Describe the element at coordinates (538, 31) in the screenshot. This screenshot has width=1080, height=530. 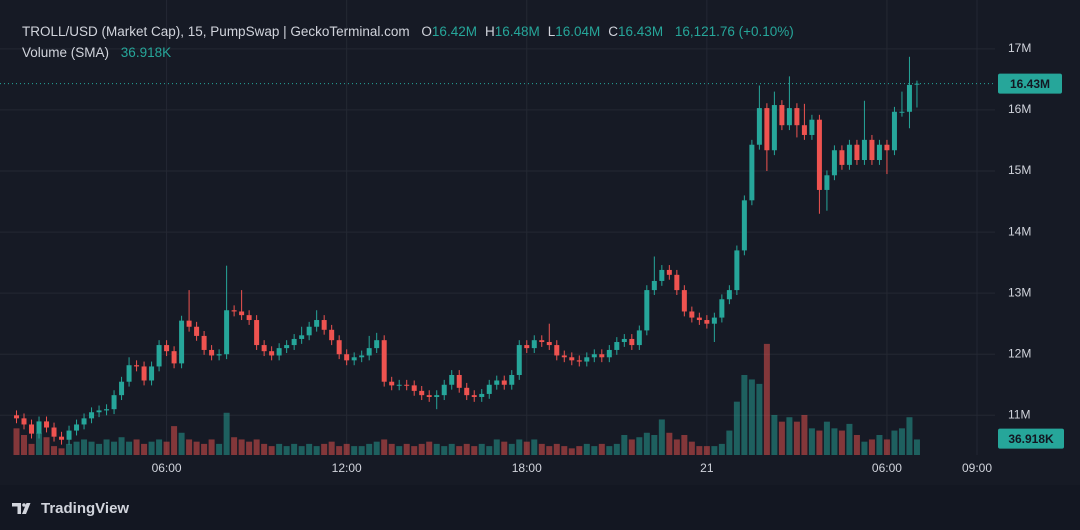
I see `legend-ohlc: O16.42M H16.48M L16.04M C16.43M` at that location.